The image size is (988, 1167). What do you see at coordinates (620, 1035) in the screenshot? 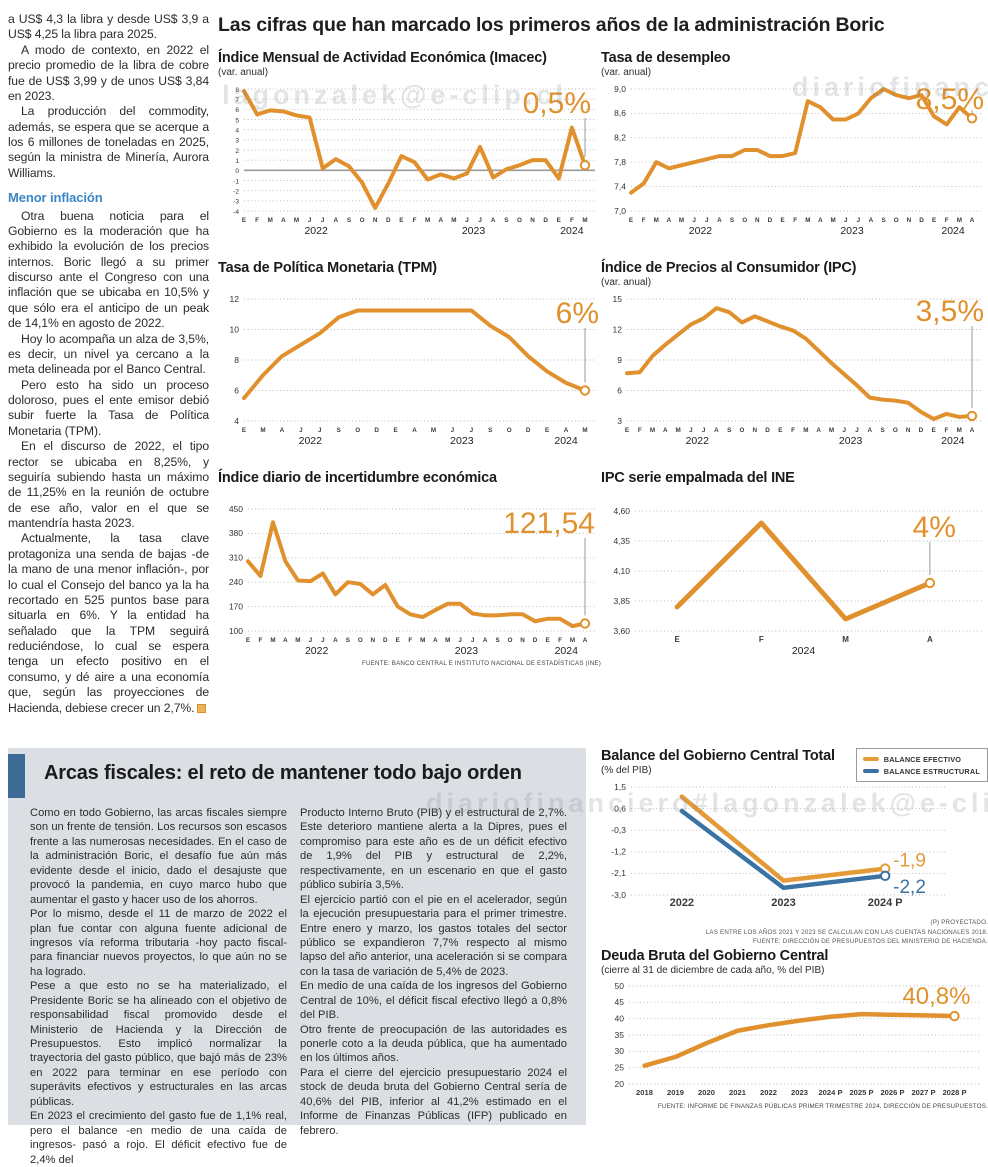
I see `svg-text: 35` at bounding box center [620, 1035].